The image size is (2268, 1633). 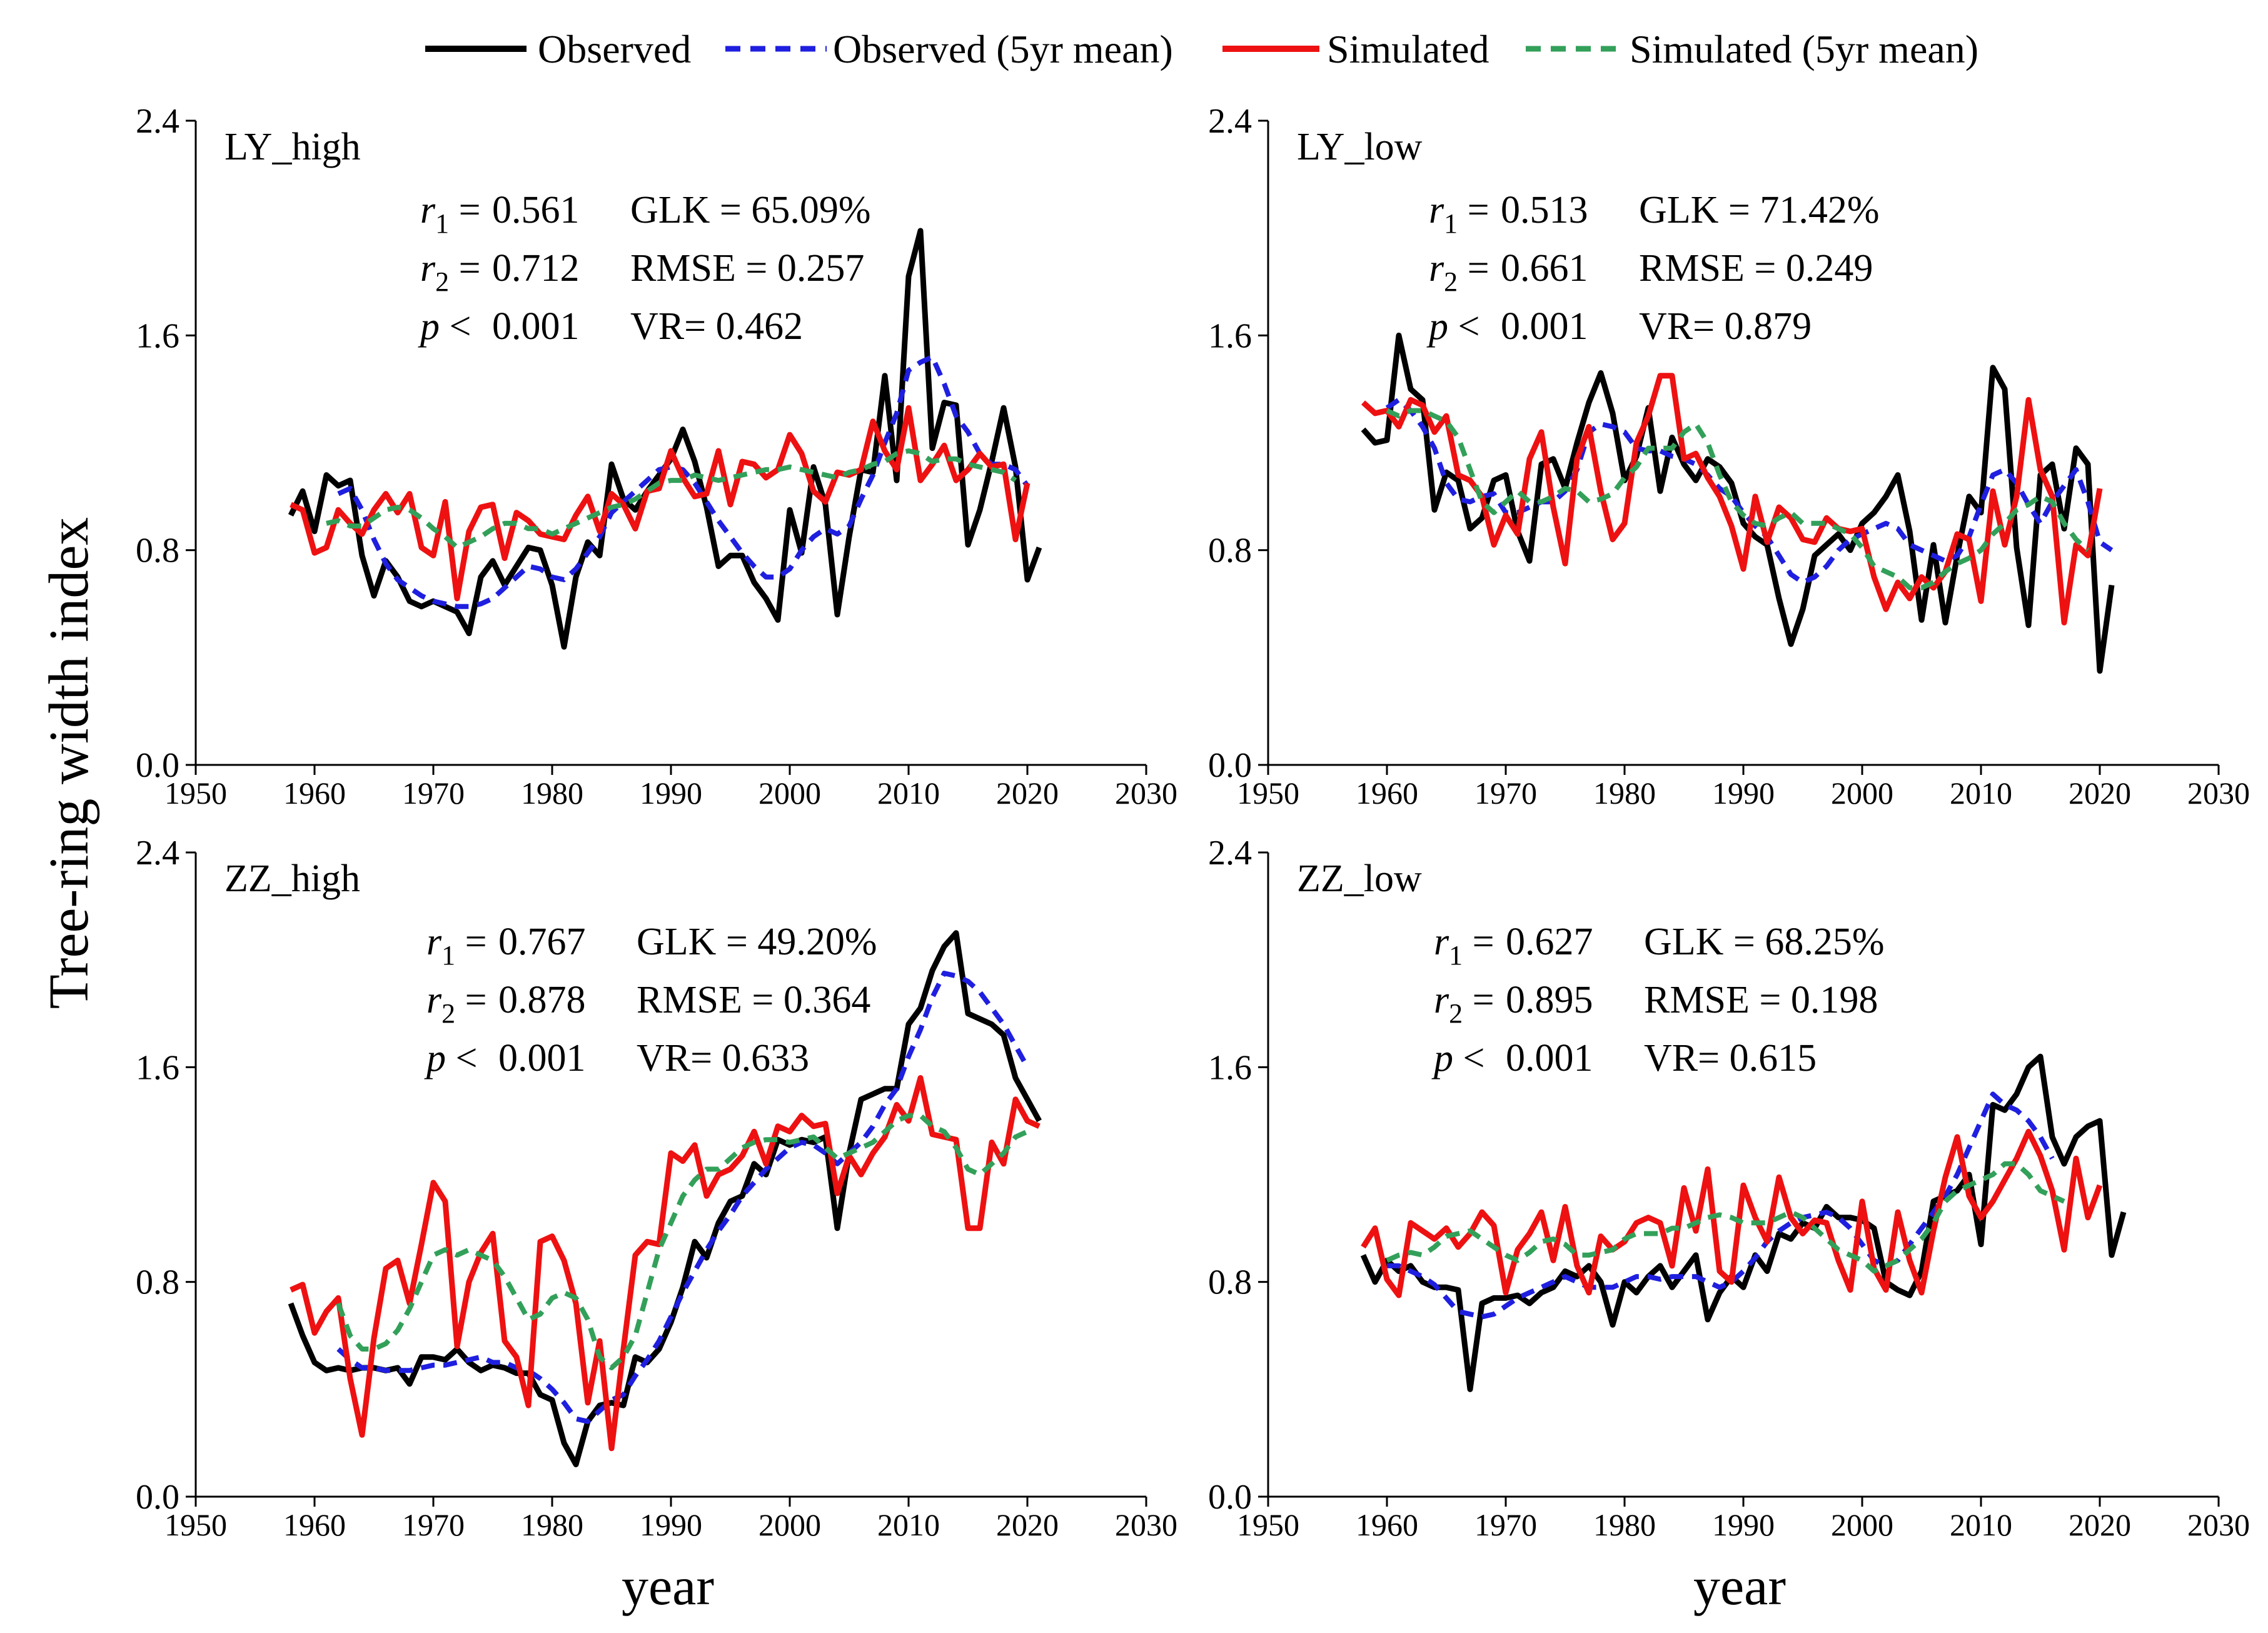 I want to click on stat-r1-value: 0.627, so click(x=1549, y=942).